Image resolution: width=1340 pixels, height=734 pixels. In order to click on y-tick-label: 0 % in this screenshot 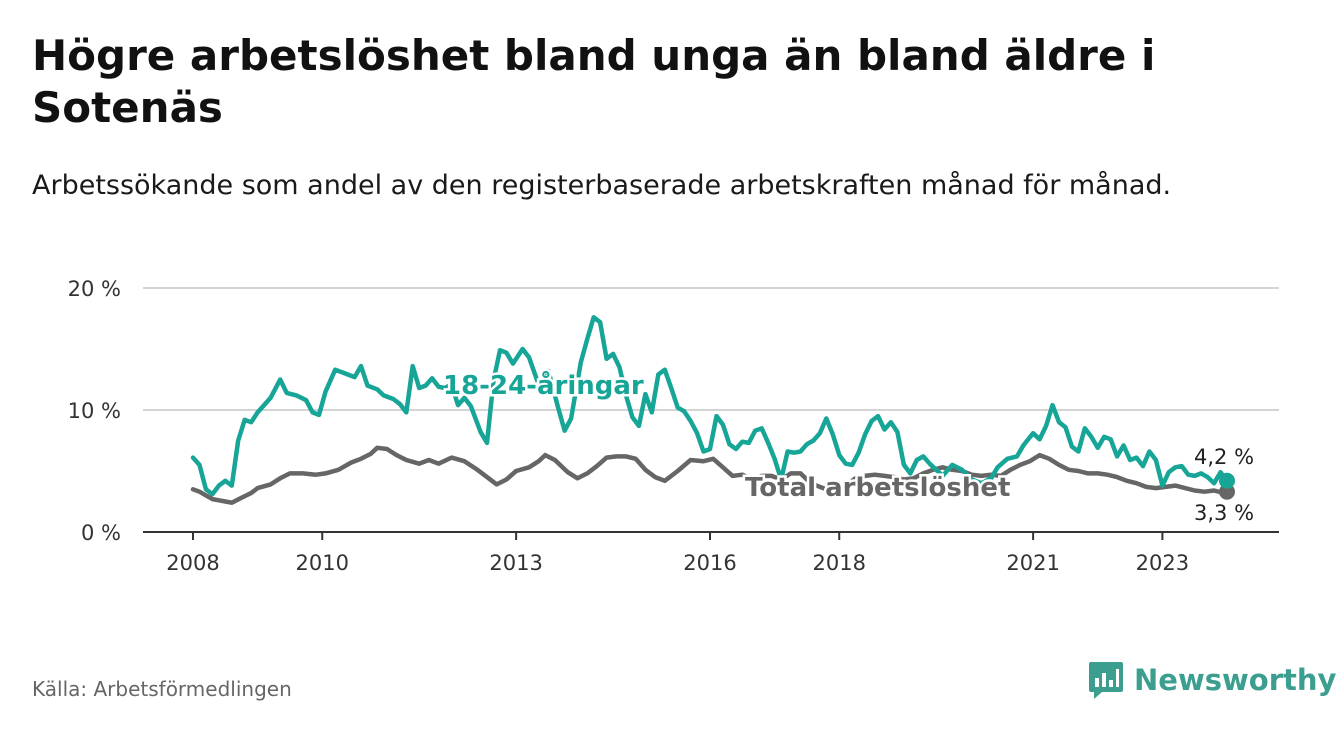, I will do `click(101, 533)`.